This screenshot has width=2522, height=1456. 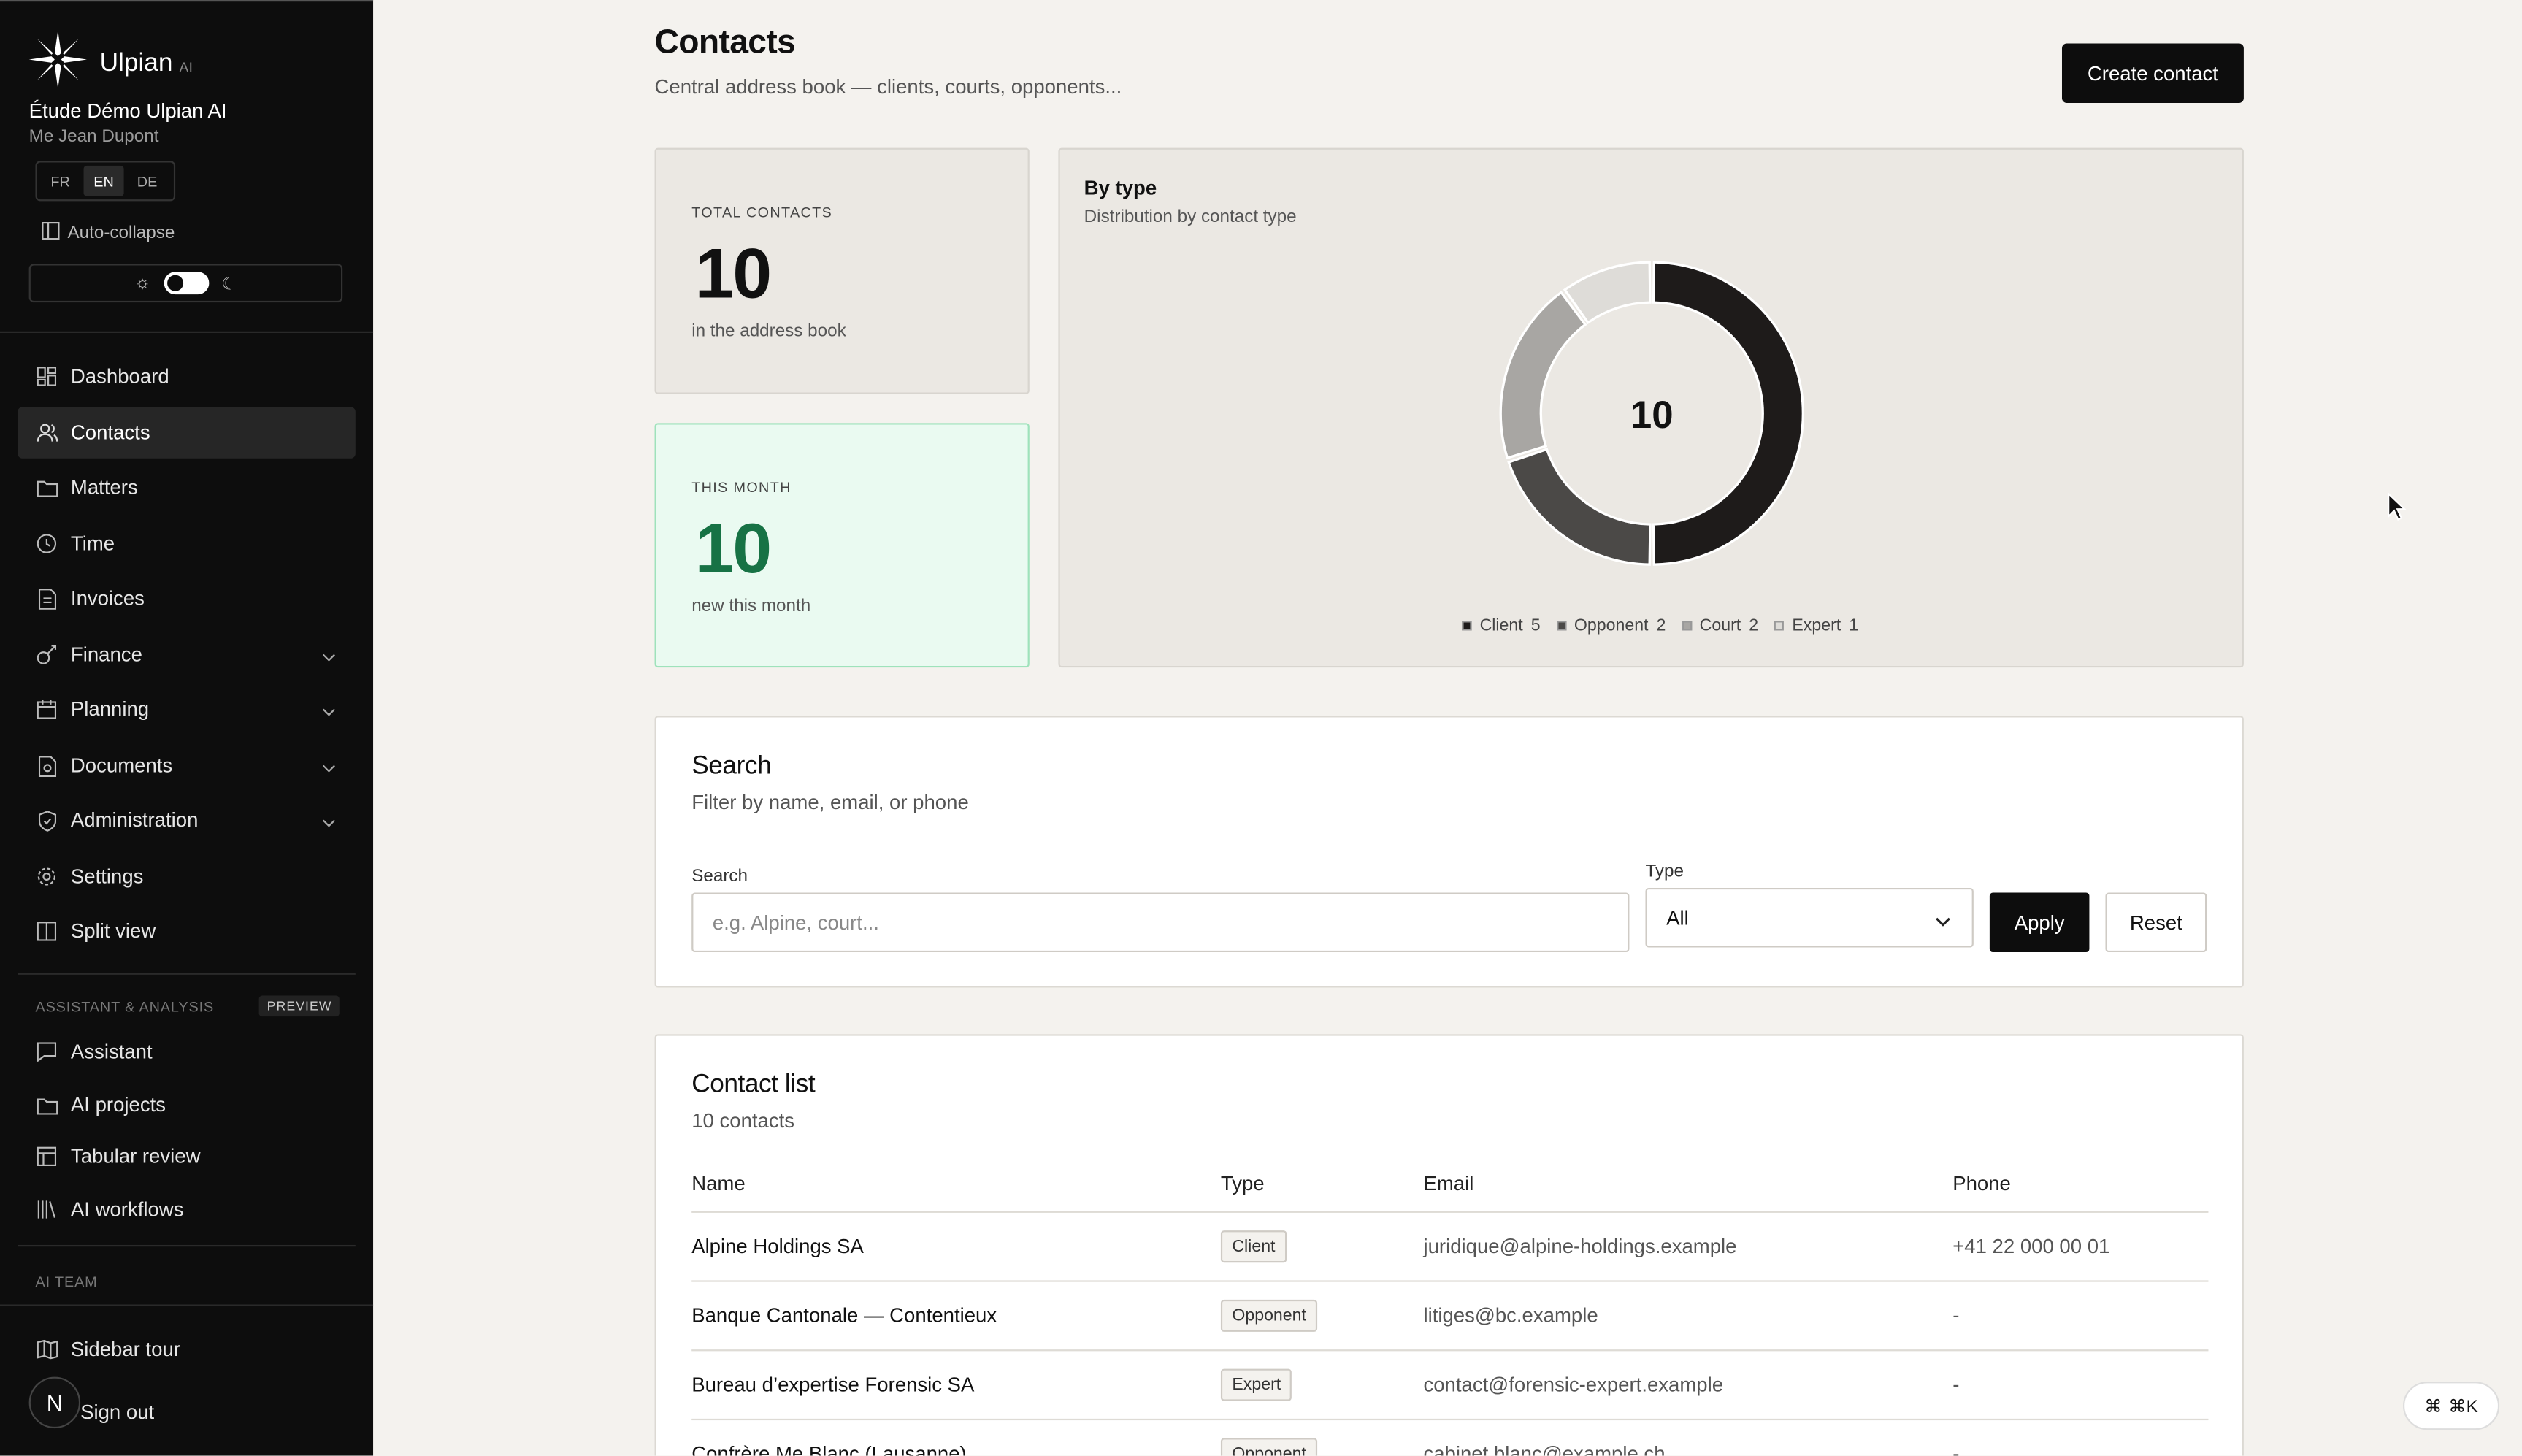 What do you see at coordinates (1449, 1183) in the screenshot?
I see `column-header-email: Email` at bounding box center [1449, 1183].